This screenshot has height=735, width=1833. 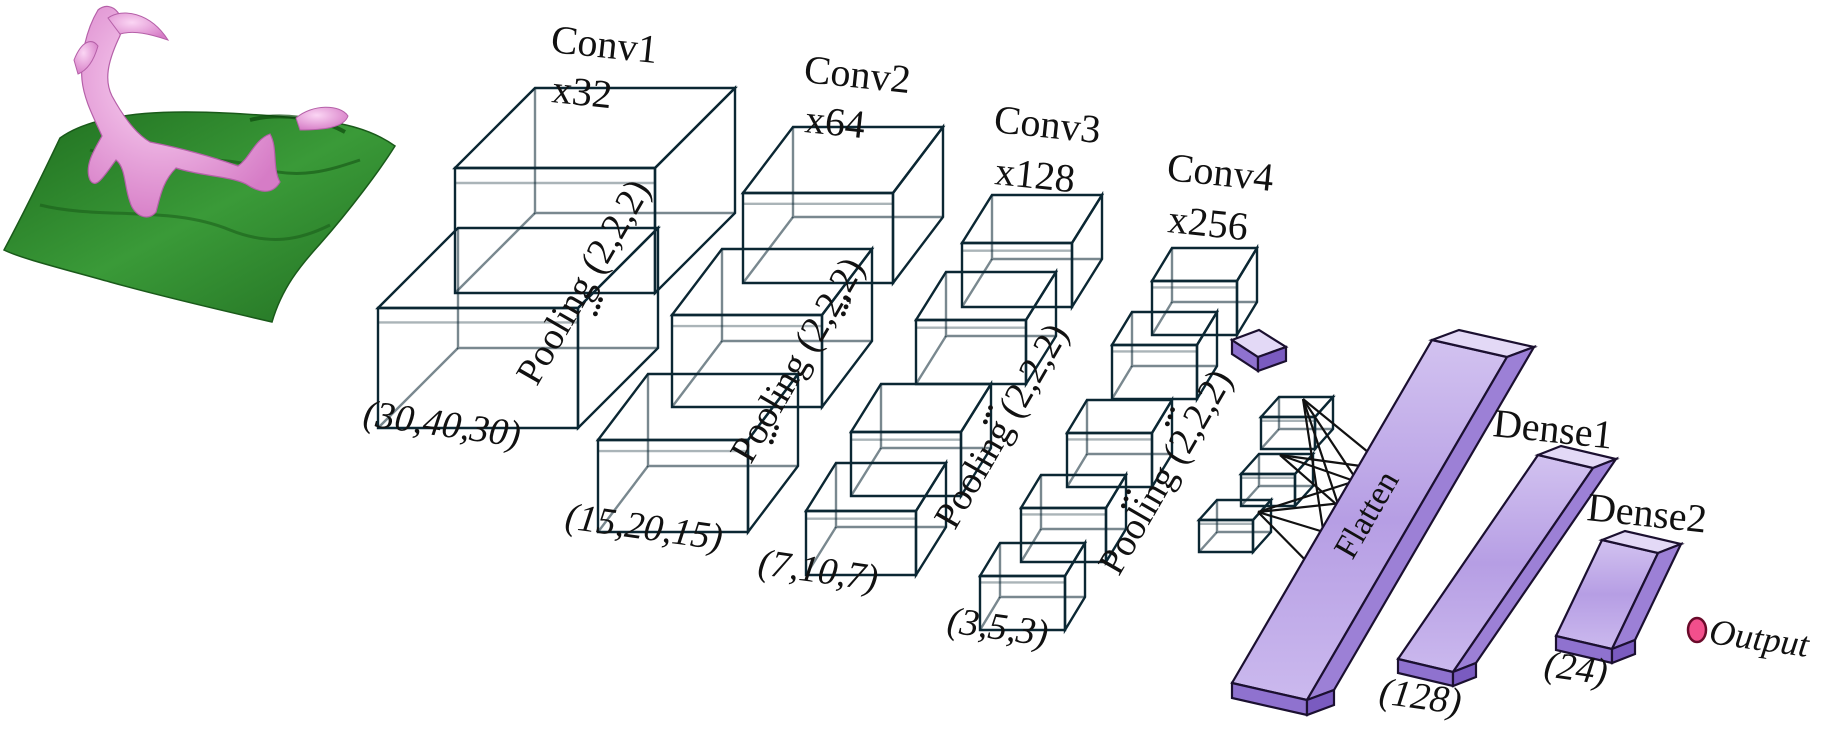 I want to click on conv3-filters: x128, so click(x=1035, y=174).